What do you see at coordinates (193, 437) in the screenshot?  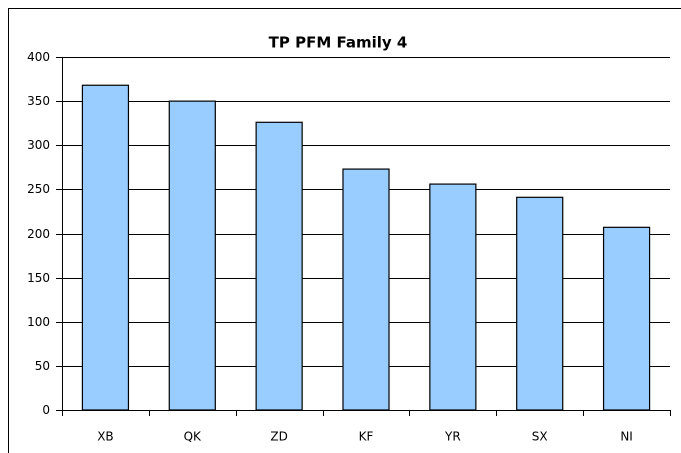 I see `x-tick-label: QK` at bounding box center [193, 437].